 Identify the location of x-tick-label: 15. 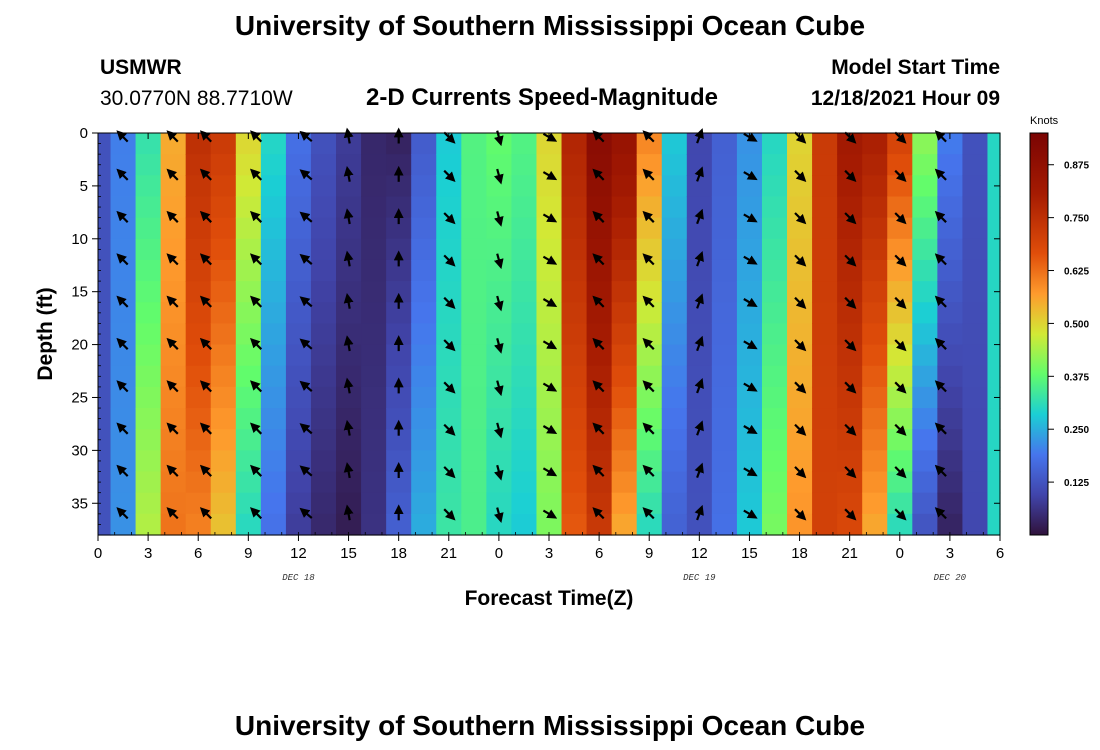
(749, 553).